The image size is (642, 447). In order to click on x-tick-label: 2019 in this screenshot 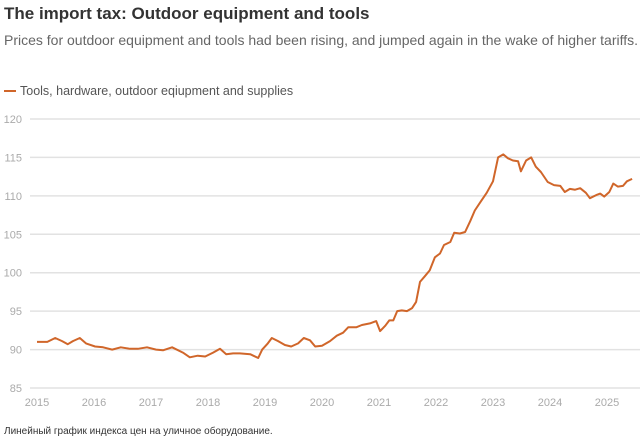, I will do `click(265, 403)`.